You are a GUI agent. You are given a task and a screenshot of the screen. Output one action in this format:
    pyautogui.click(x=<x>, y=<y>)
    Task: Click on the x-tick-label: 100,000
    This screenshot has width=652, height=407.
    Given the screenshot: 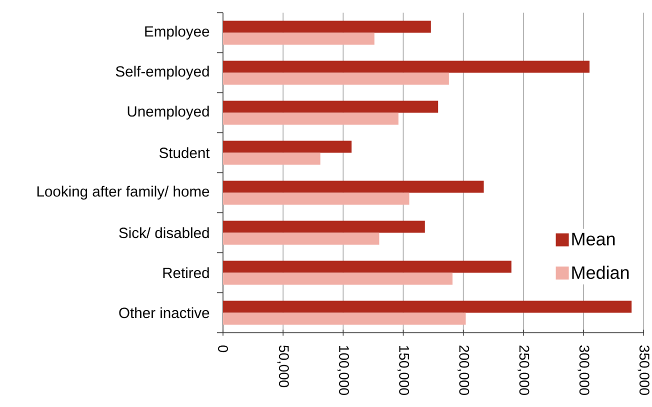 What is the action you would take?
    pyautogui.click(x=343, y=370)
    